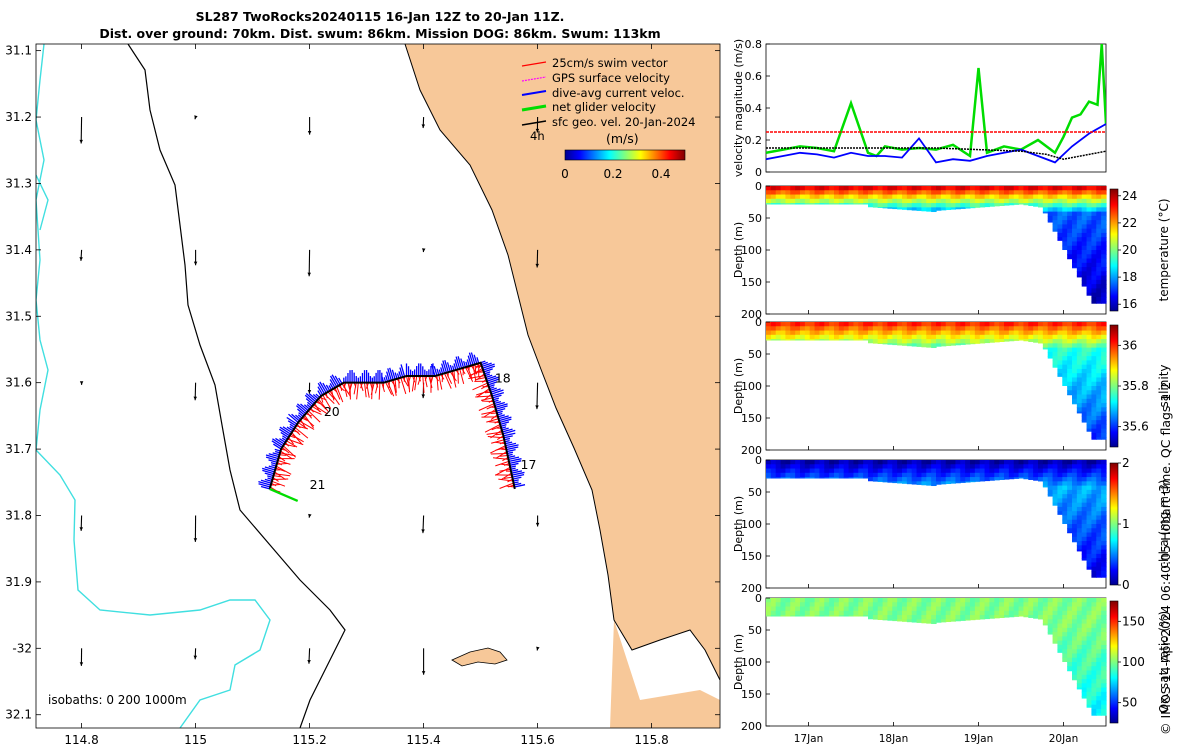 Image resolution: width=1200 pixels, height=750 pixels. I want to click on temperature-y-tick-label: 150, so click(751, 282).